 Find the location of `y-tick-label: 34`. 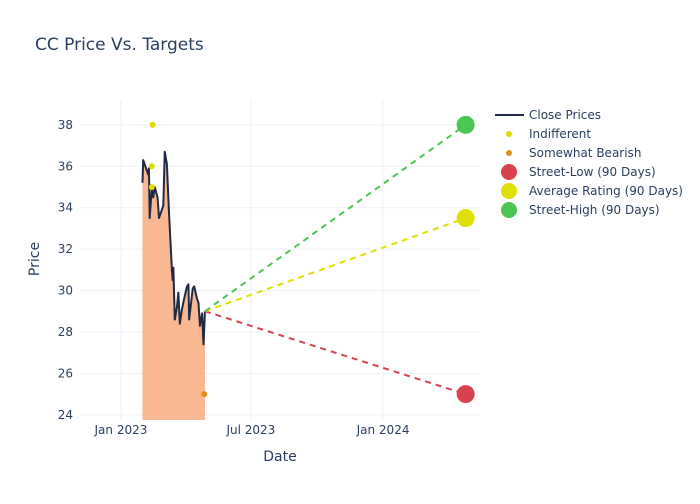

y-tick-label: 34 is located at coordinates (65, 208).